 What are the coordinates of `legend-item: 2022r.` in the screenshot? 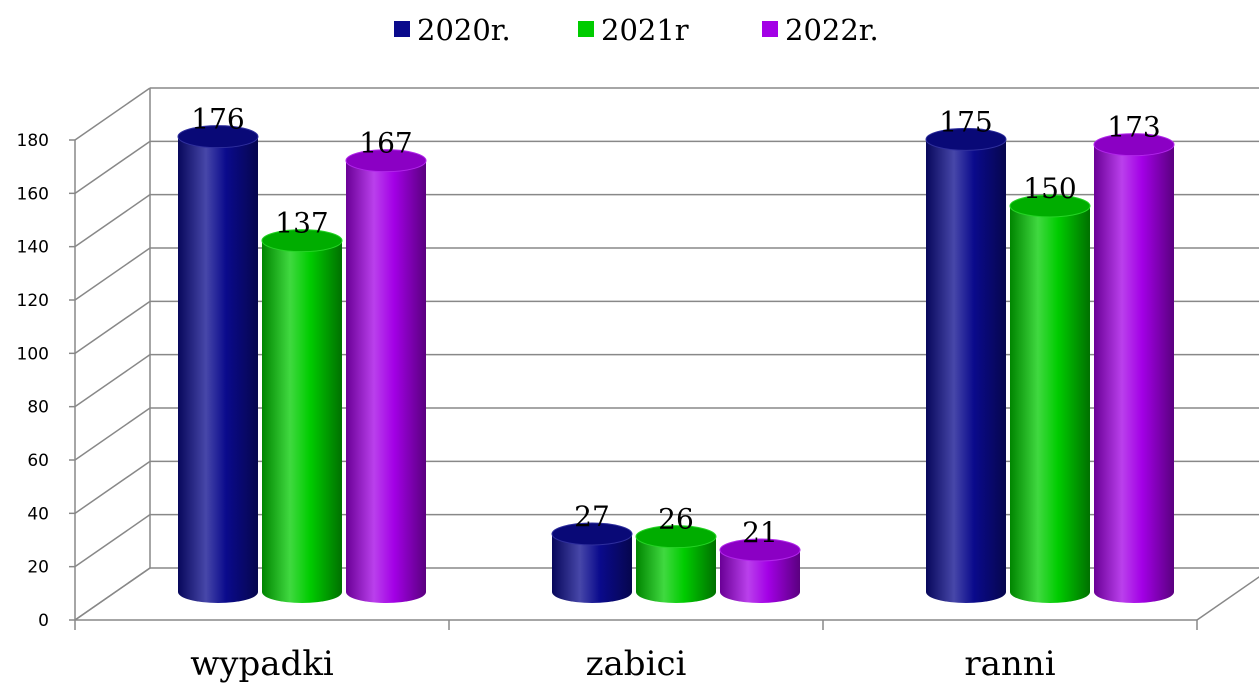 It's located at (820, 30).